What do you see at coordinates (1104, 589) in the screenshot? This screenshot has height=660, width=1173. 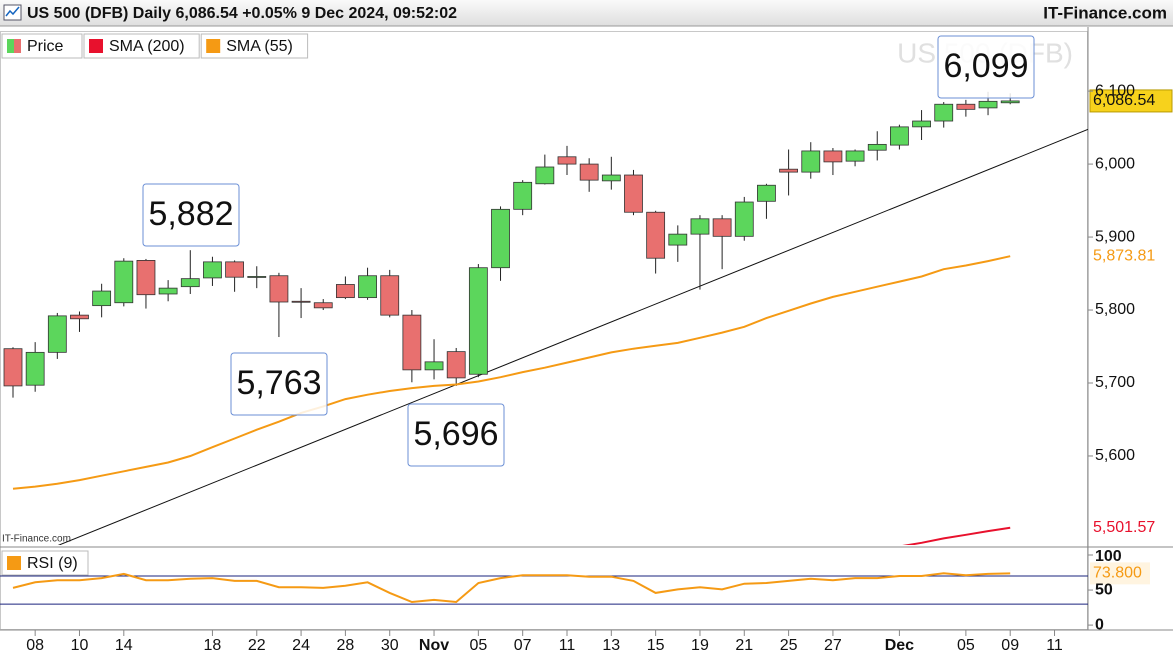 I see `y-tick-label: 50` at bounding box center [1104, 589].